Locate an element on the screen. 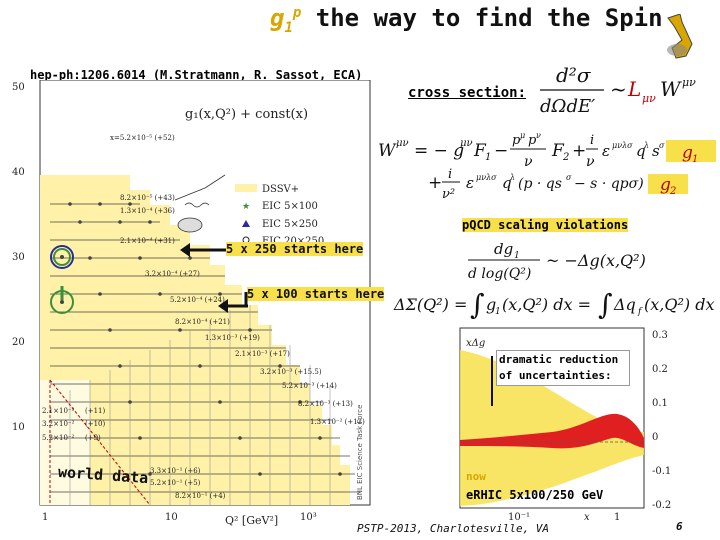 This screenshot has height=540, width=720. now-label: now is located at coordinates (476, 476).